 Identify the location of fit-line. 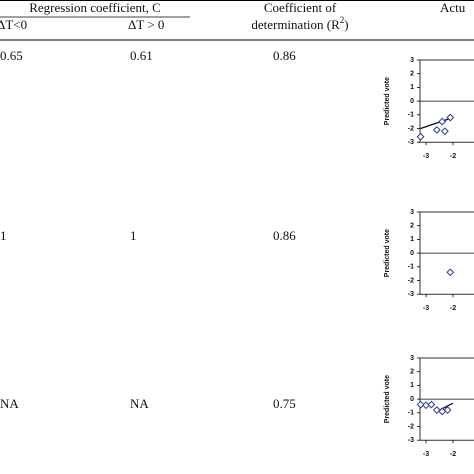
(437, 123).